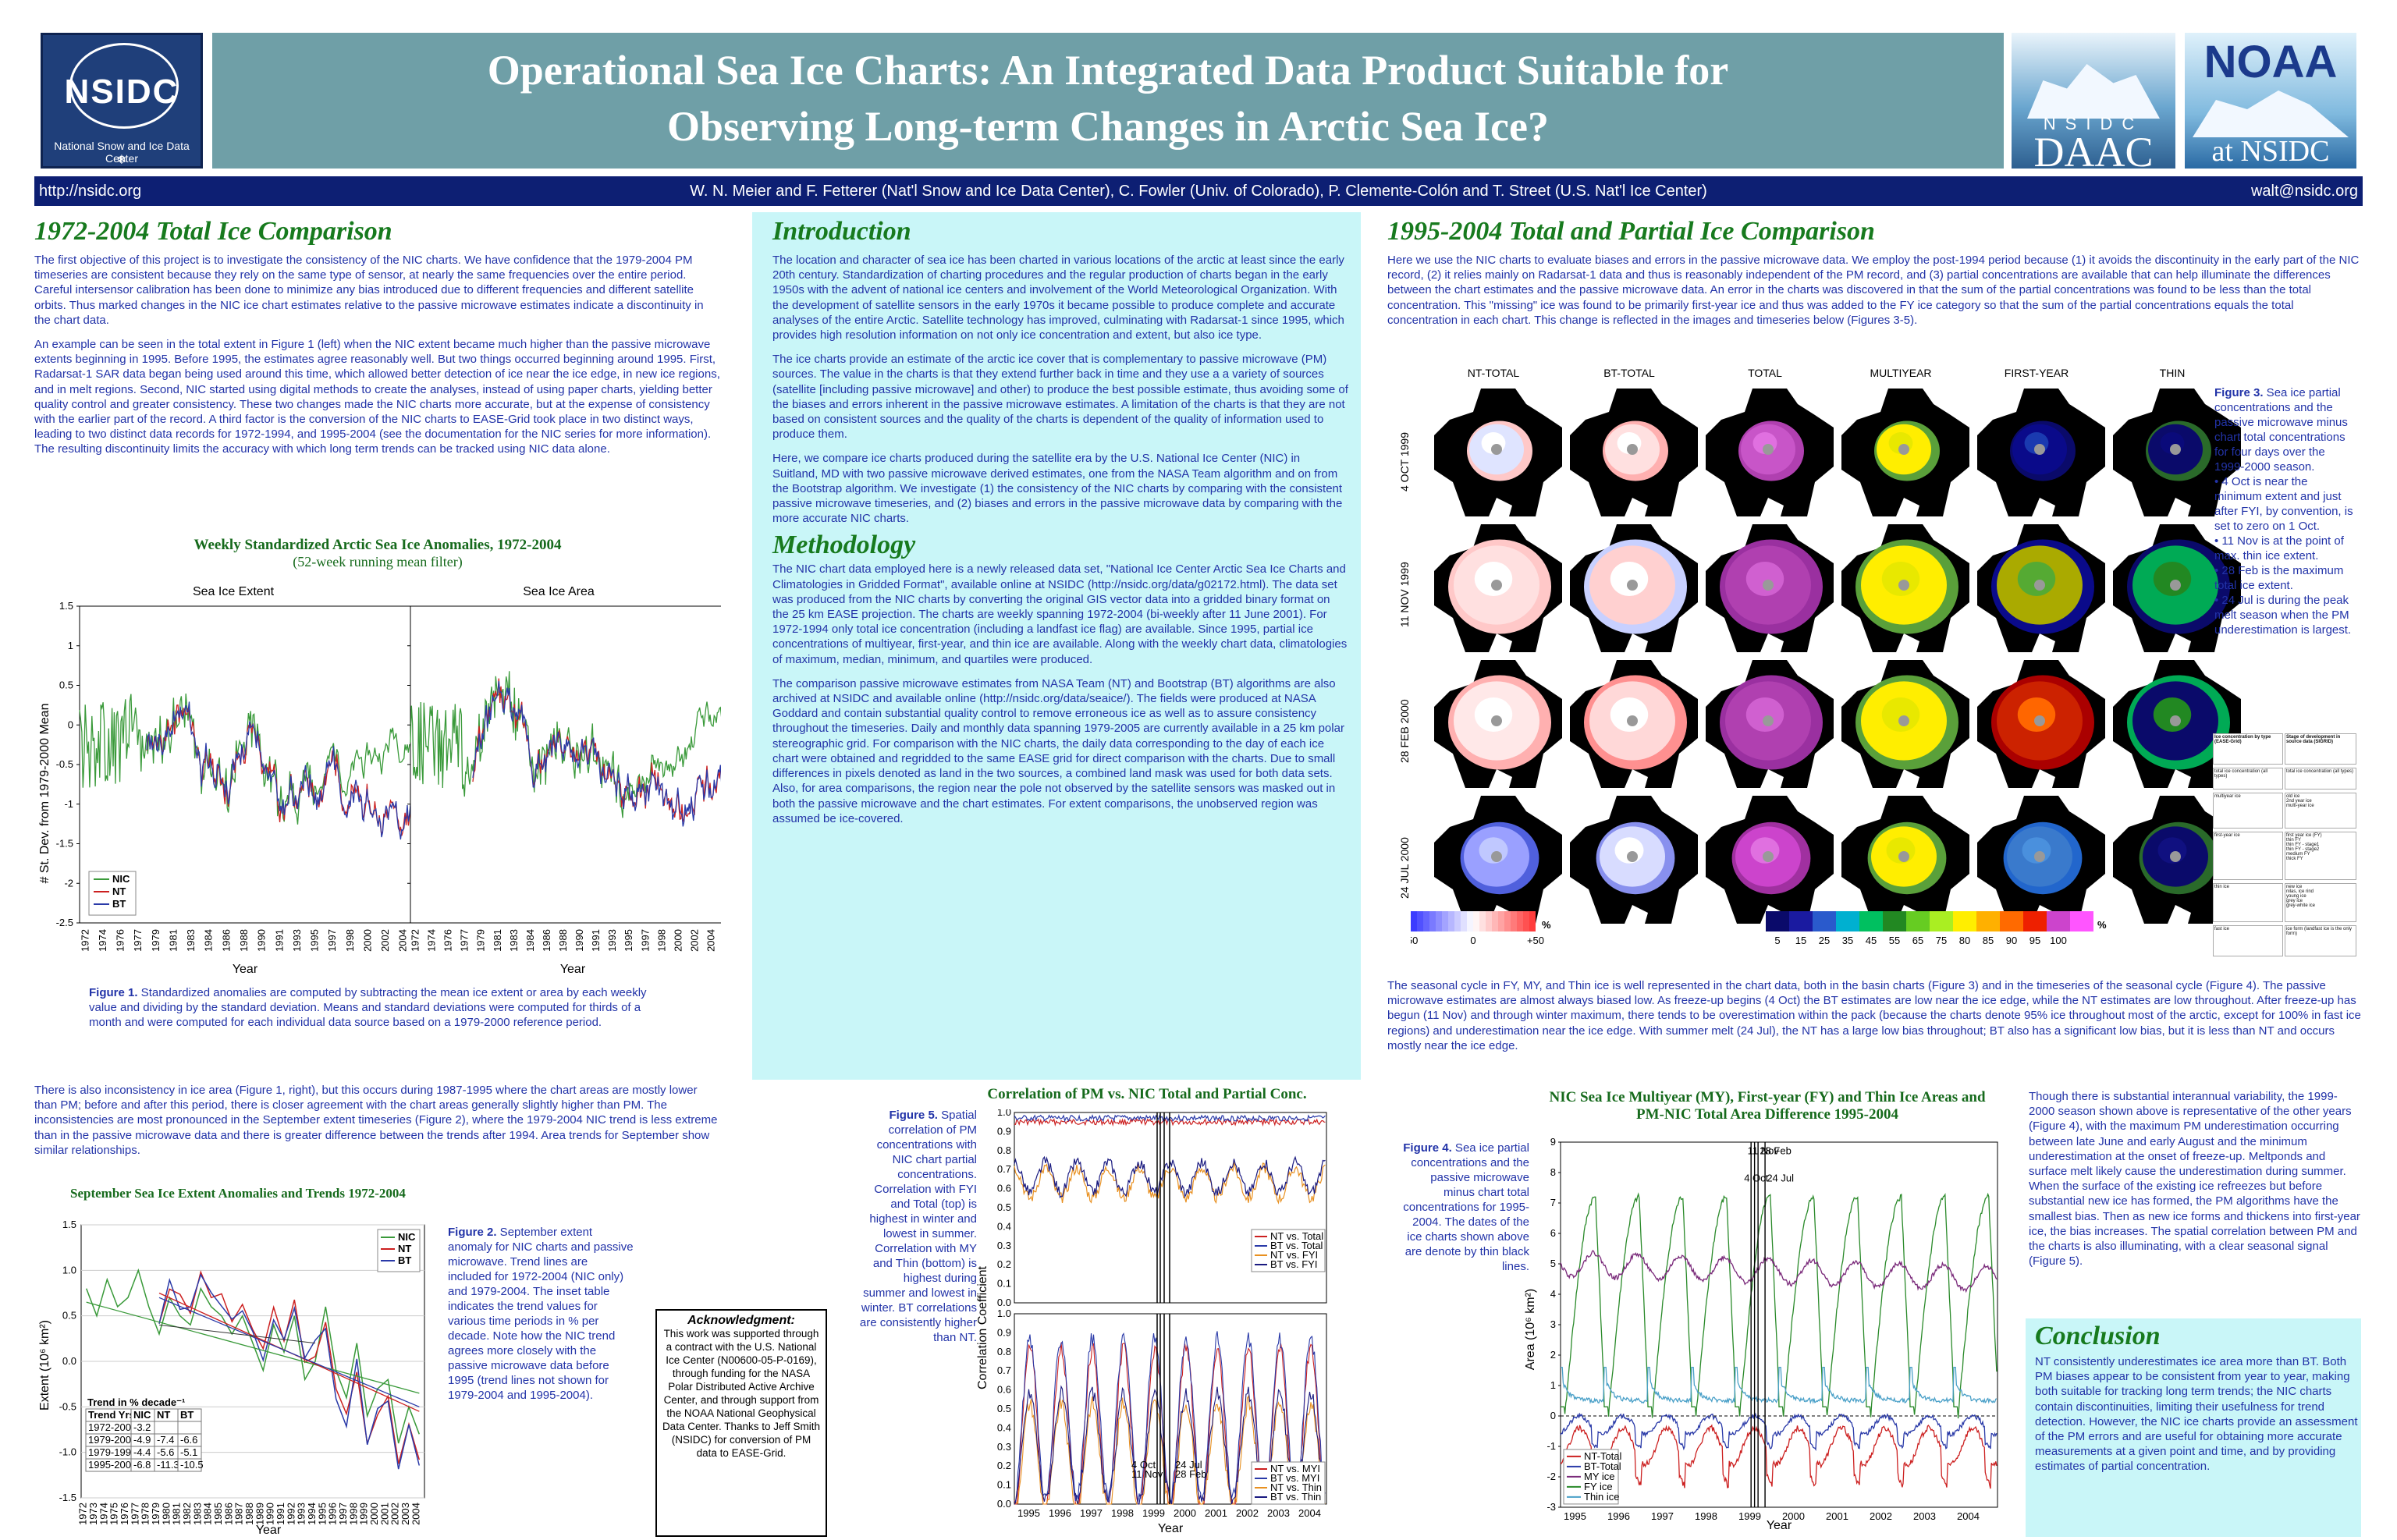 The image size is (2397, 1540). Describe the element at coordinates (1004, 1188) in the screenshot. I see `tick-label: 0.6` at that location.